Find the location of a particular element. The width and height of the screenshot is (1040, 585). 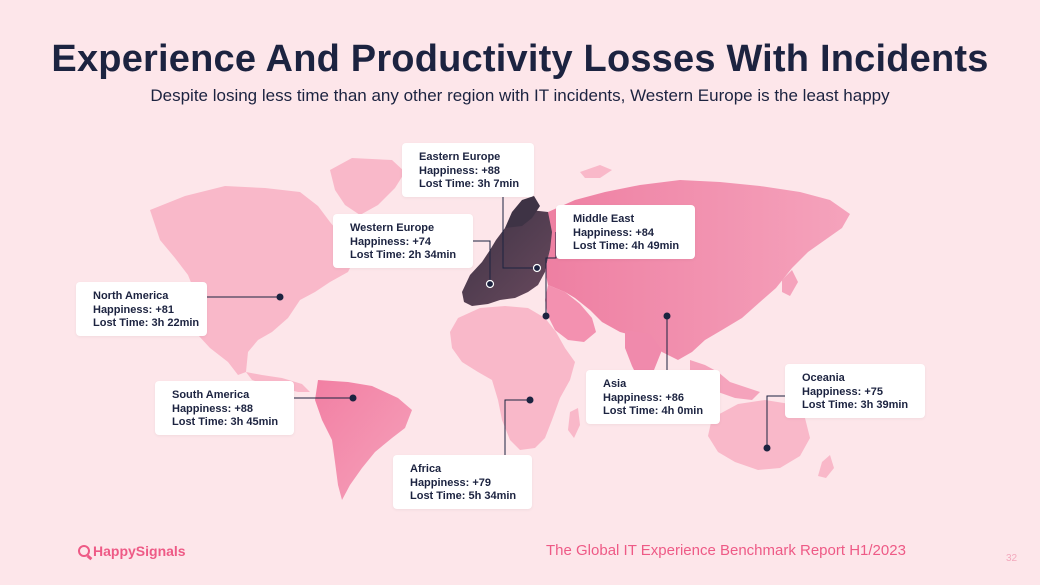

eastern-europe-lost-time: Lost Time: 3h 7min is located at coordinates (469, 184).